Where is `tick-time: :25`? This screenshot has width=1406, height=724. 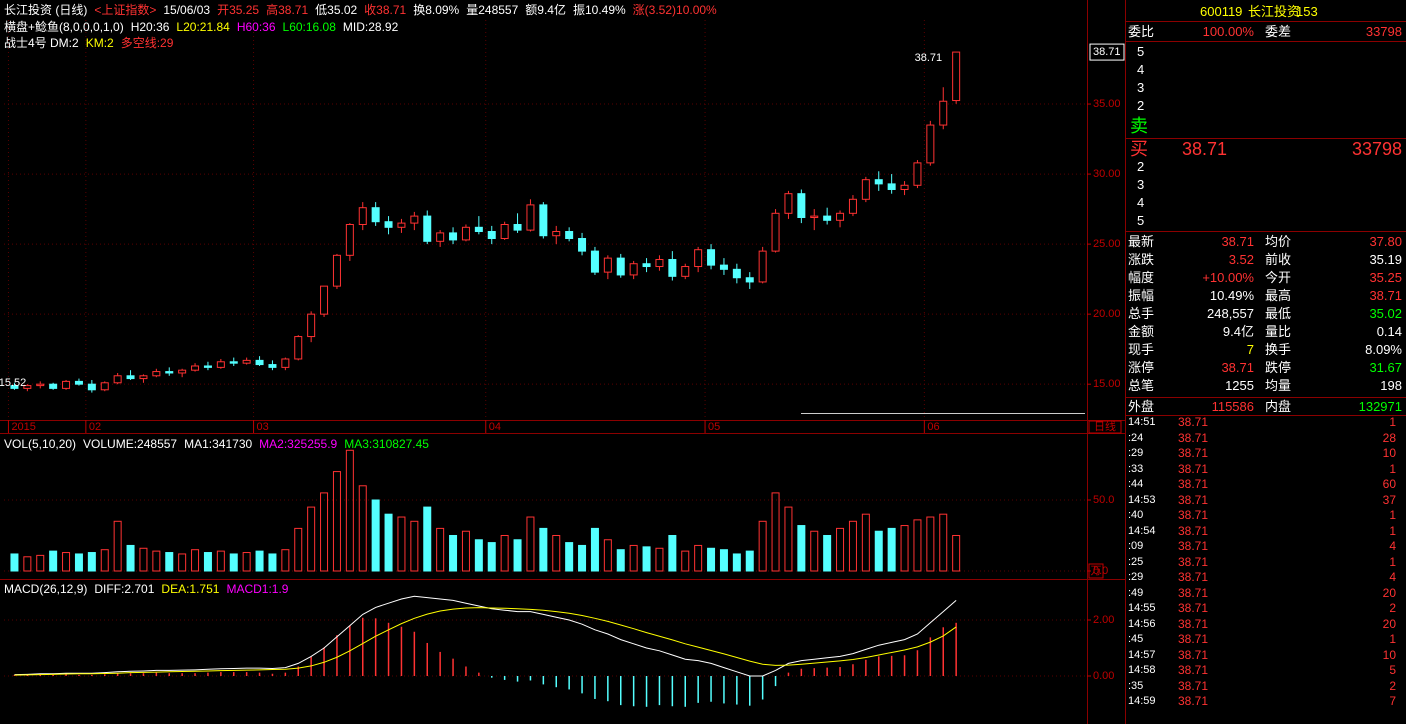 tick-time: :25 is located at coordinates (1136, 561).